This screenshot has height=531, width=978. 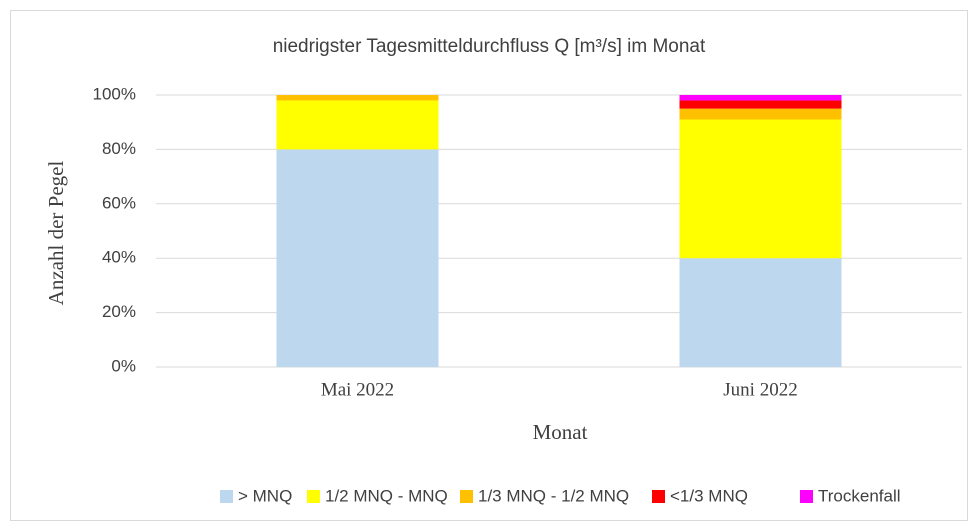 I want to click on y-tick-label: 100%, so click(x=114, y=93).